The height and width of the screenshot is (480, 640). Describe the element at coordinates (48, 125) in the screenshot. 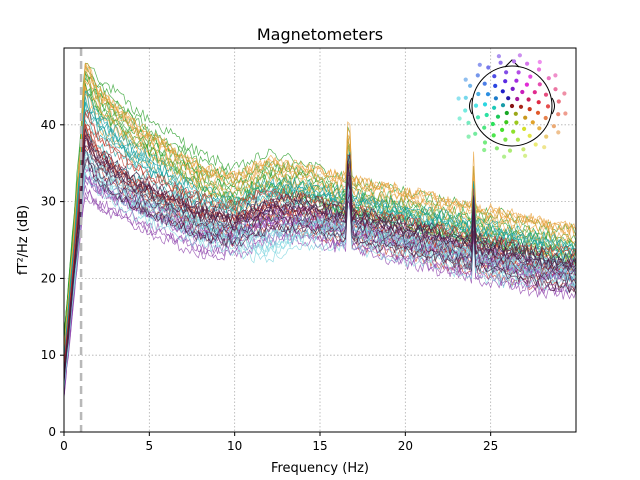

I see `y-tick-label: 40` at that location.